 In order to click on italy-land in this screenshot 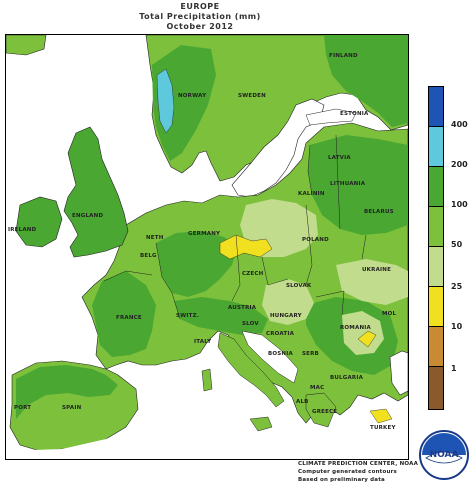, I will do `click(251, 370)`.